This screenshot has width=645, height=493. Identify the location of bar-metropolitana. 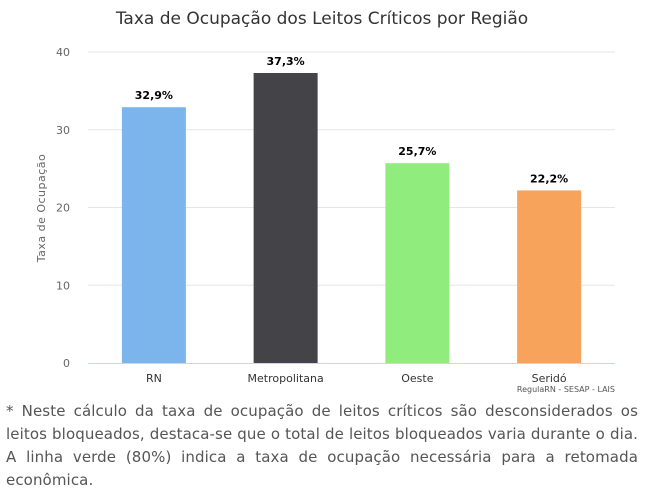
(285, 218).